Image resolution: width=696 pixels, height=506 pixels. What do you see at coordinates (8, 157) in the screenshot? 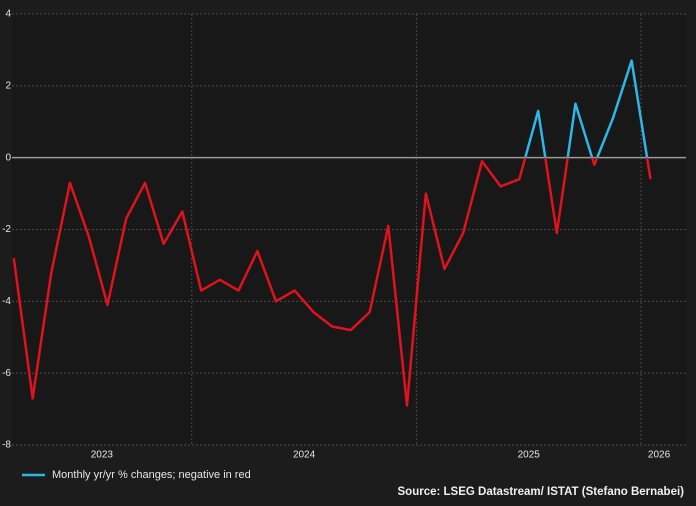
I see `y-tick-label: 0` at bounding box center [8, 157].